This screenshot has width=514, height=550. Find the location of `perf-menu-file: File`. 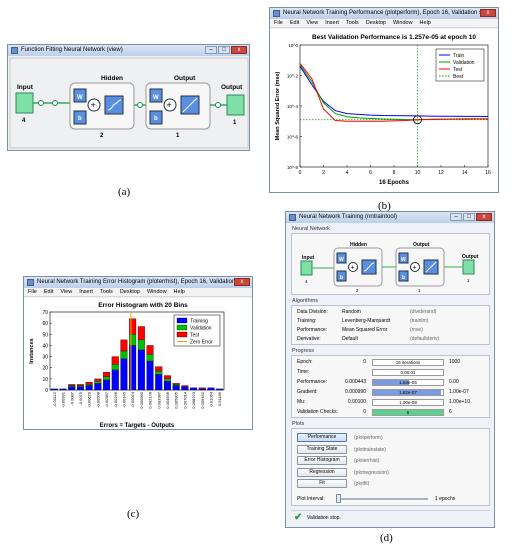

perf-menu-file: File is located at coordinates (278, 23).